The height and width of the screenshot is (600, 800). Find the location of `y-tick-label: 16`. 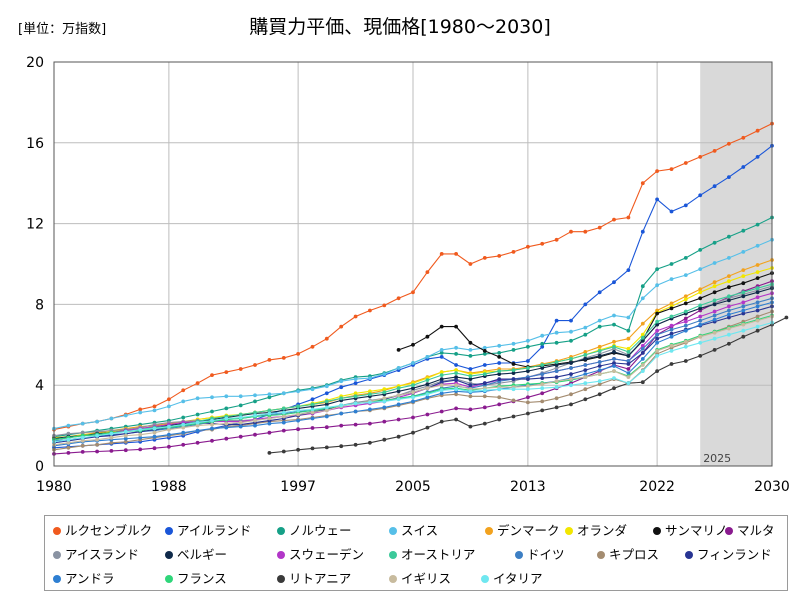

y-tick-label: 16 is located at coordinates (35, 144).